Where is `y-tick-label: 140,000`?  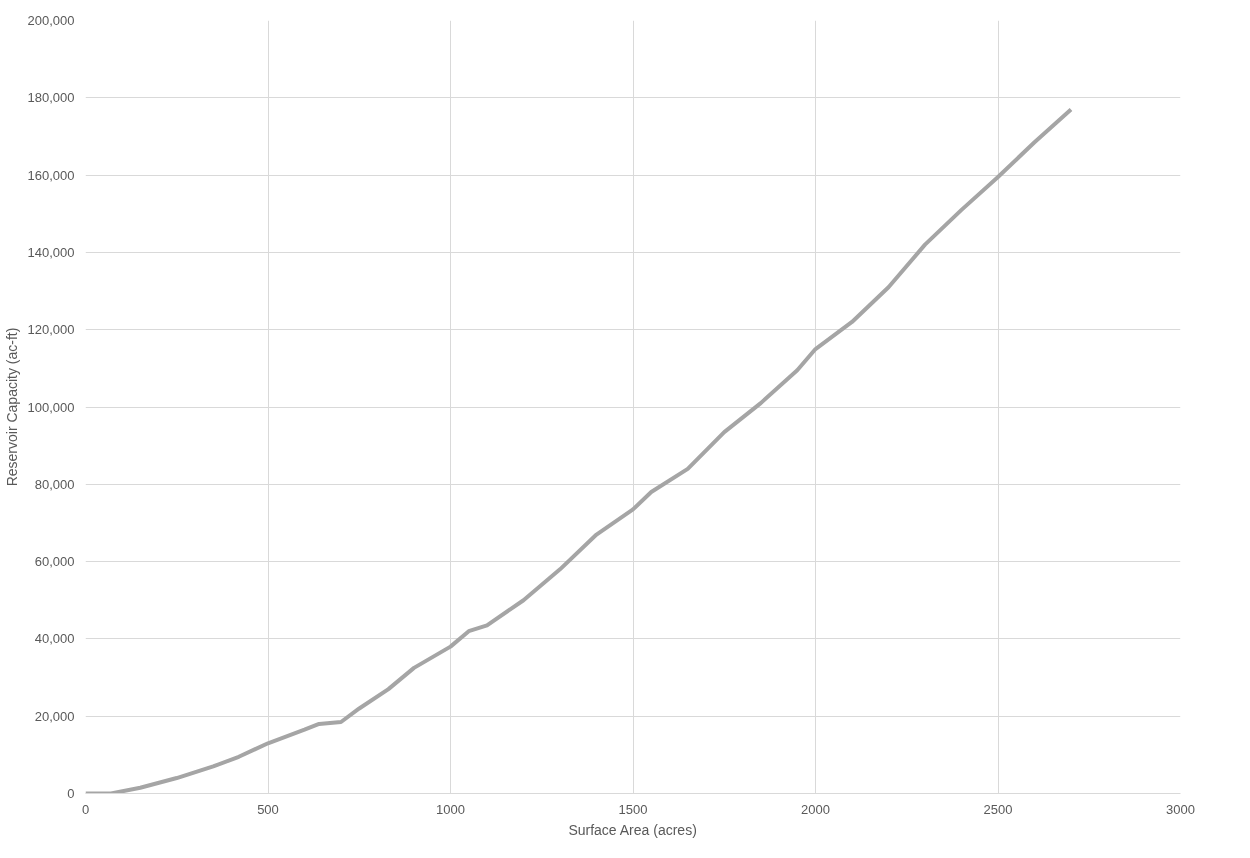 y-tick-label: 140,000 is located at coordinates (51, 252).